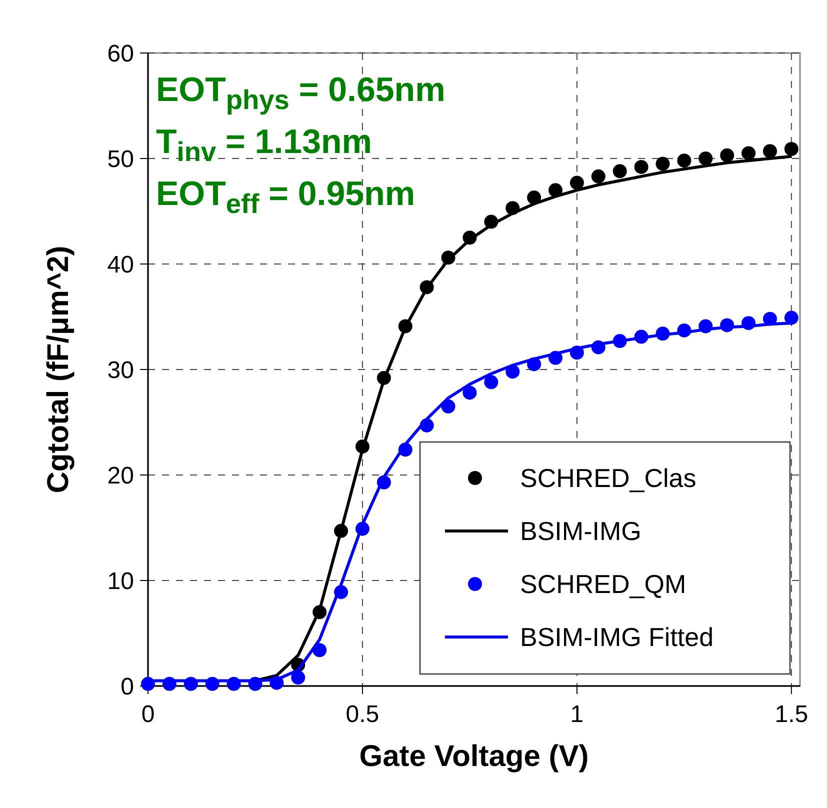 This screenshot has width=827, height=808. What do you see at coordinates (608, 478) in the screenshot?
I see `legend-label: SCHRED_Clas` at bounding box center [608, 478].